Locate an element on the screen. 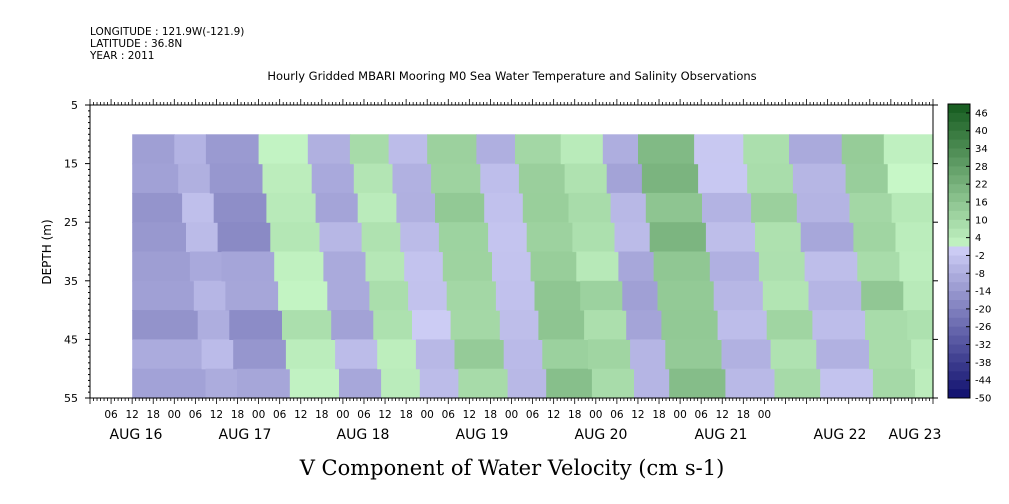 The width and height of the screenshot is (1009, 504). colorbar-label: -26 is located at coordinates (983, 327).